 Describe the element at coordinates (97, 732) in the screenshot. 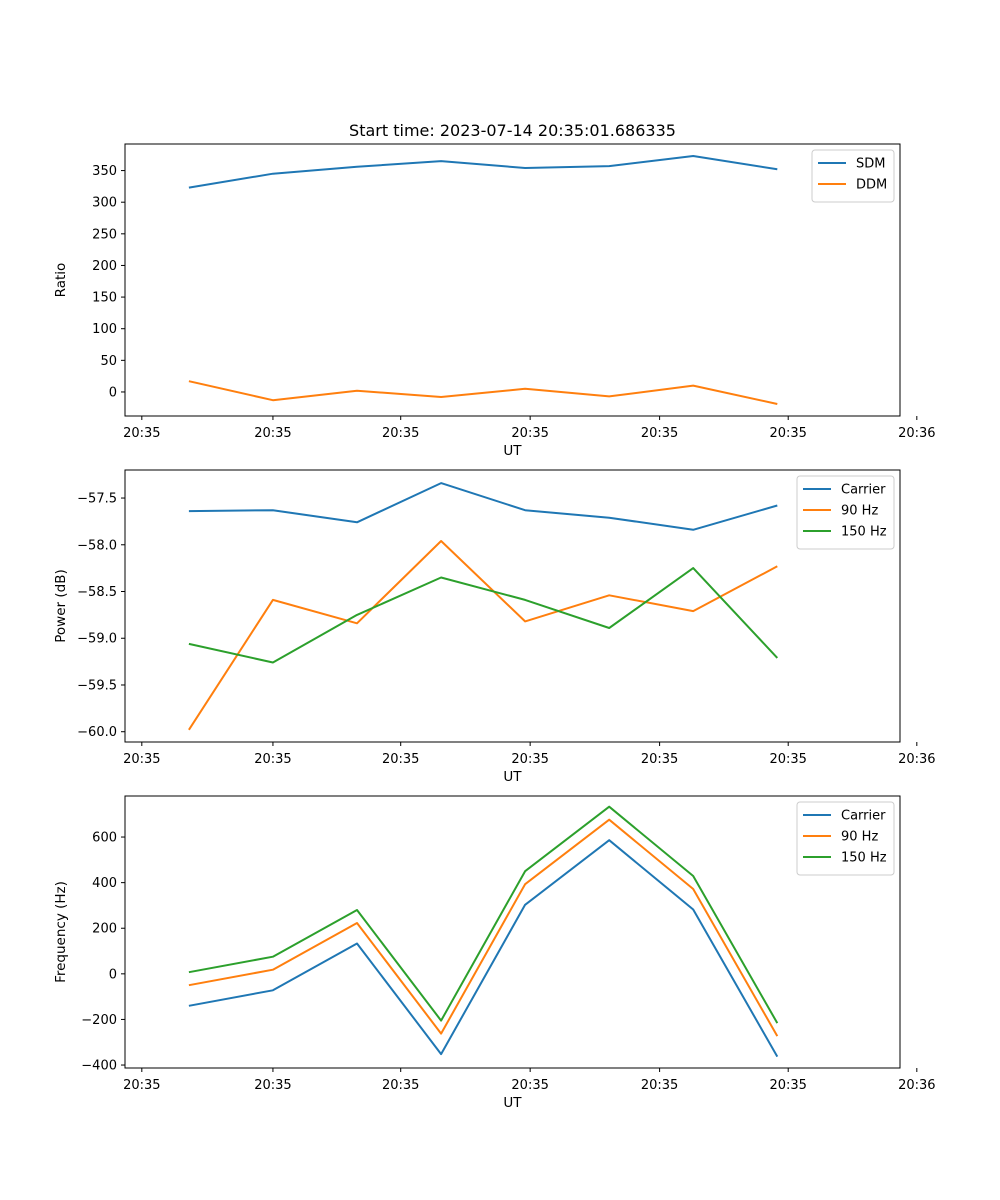

I see `y-tick-label: −60.0` at that location.